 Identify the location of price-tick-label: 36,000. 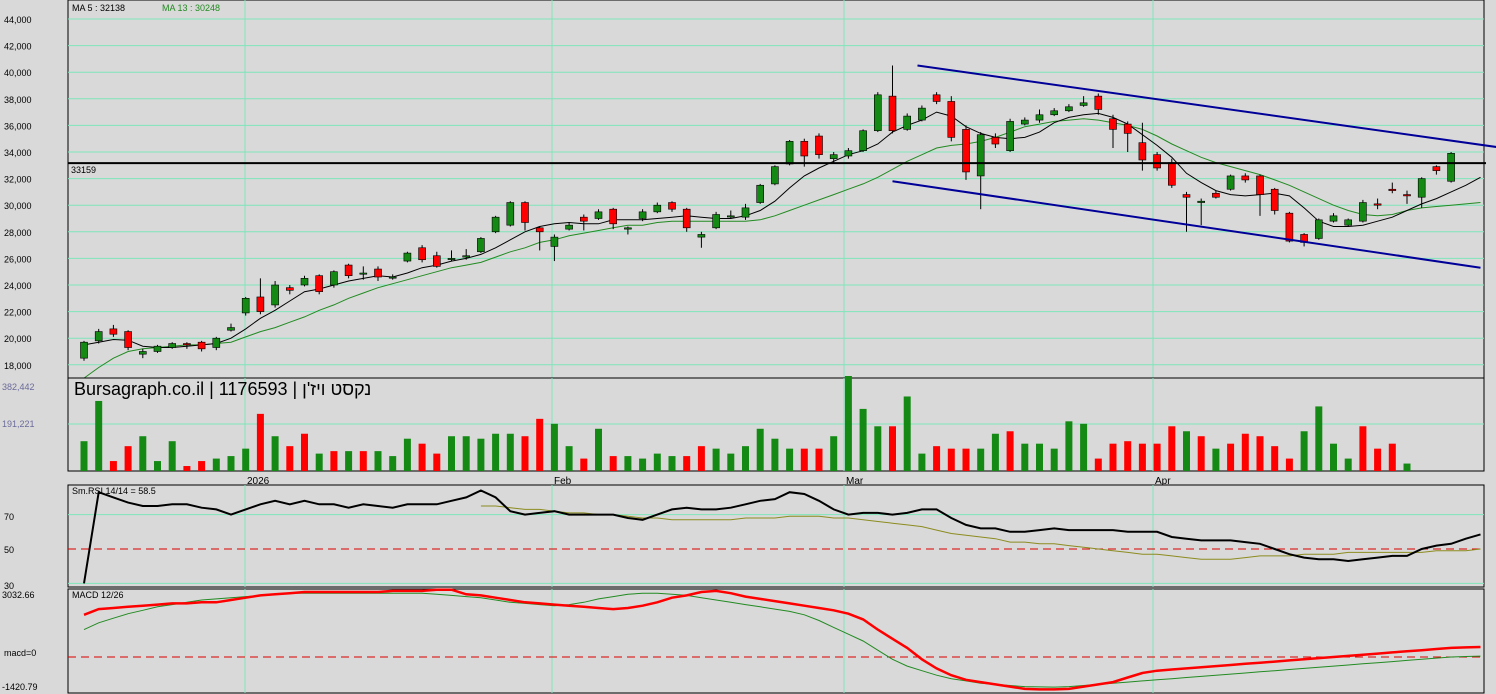
(18, 126).